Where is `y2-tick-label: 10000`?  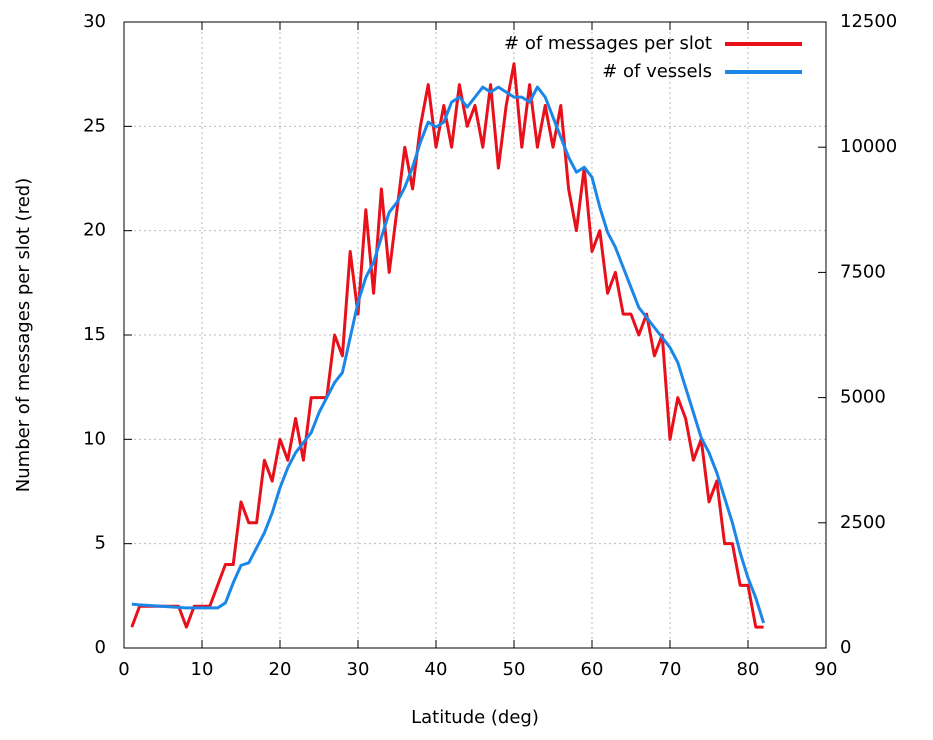
y2-tick-label: 10000 is located at coordinates (868, 146).